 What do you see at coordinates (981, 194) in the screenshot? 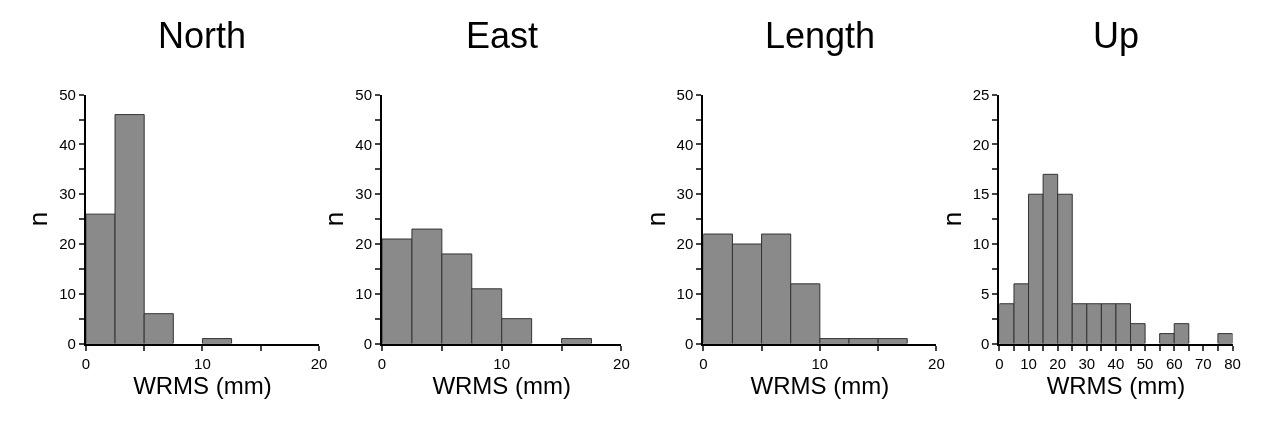
I see `y-tick-label: 15` at bounding box center [981, 194].